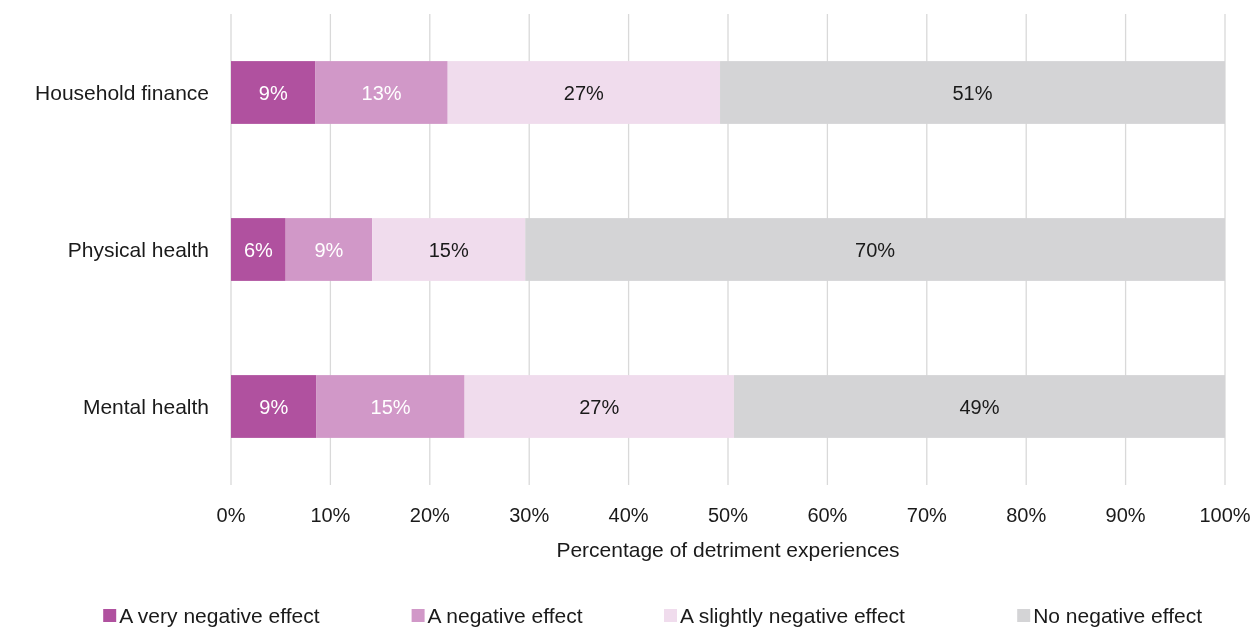  I want to click on legend-label: A very negative effect, so click(219, 616).